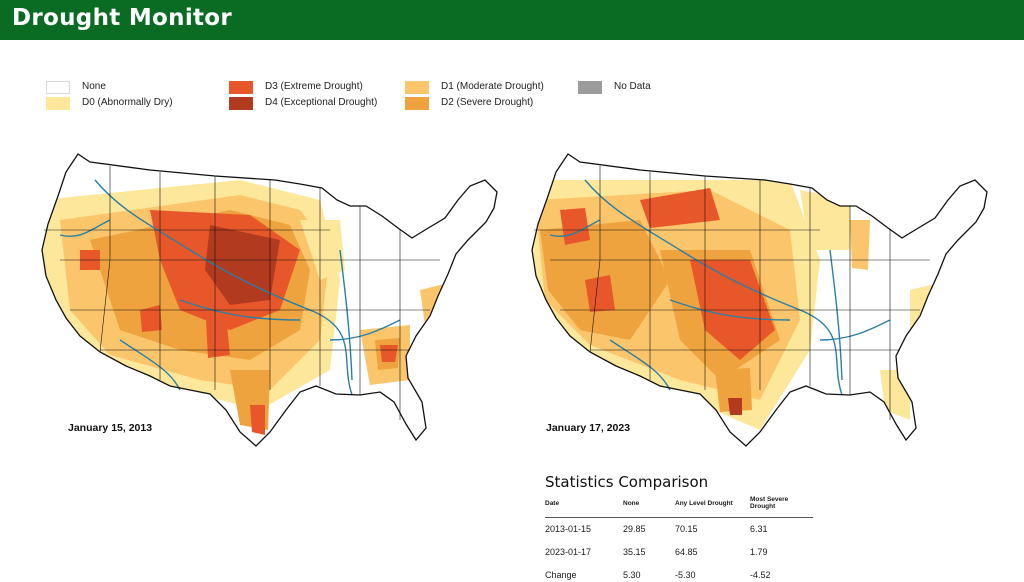 Image resolution: width=1024 pixels, height=582 pixels. What do you see at coordinates (759, 552) in the screenshot?
I see `stats-cell: 1.79` at bounding box center [759, 552].